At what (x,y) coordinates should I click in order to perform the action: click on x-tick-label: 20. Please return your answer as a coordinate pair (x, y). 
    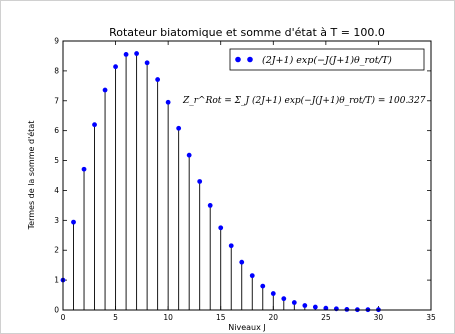
    Looking at the image, I should click on (274, 317).